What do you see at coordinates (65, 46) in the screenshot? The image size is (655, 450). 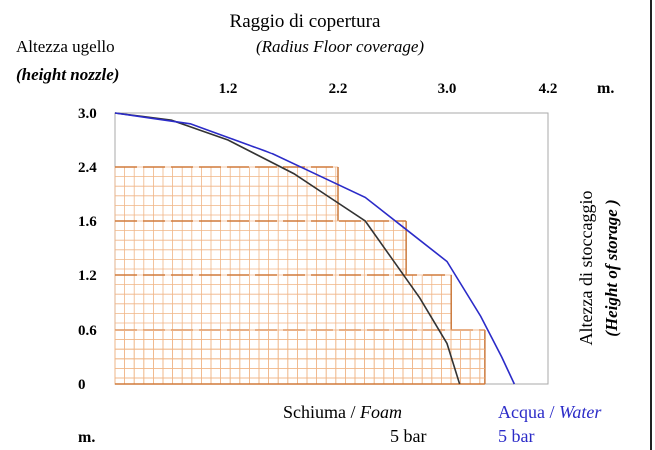 I see `y-axis-title: Altezza ugello` at bounding box center [65, 46].